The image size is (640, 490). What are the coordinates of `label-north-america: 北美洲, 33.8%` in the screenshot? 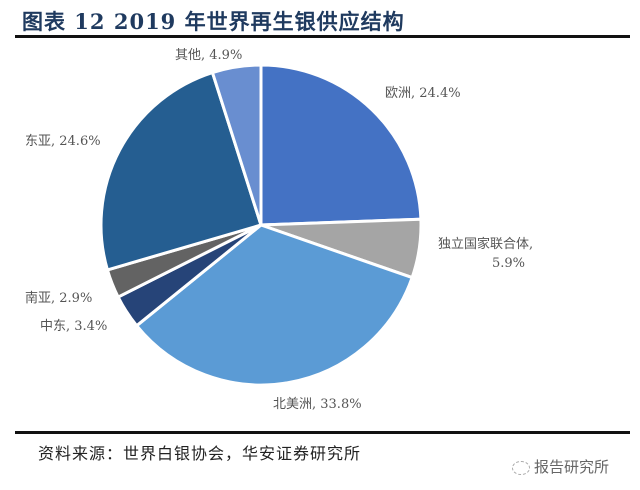 It's located at (317, 404).